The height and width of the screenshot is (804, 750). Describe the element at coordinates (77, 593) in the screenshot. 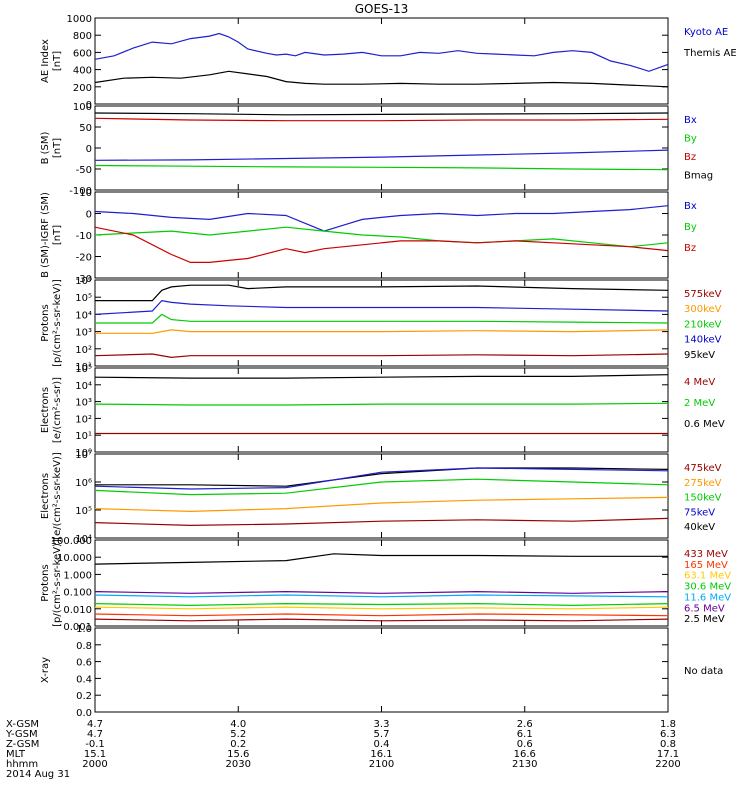

I see `y-tick-label: 0.100` at that location.